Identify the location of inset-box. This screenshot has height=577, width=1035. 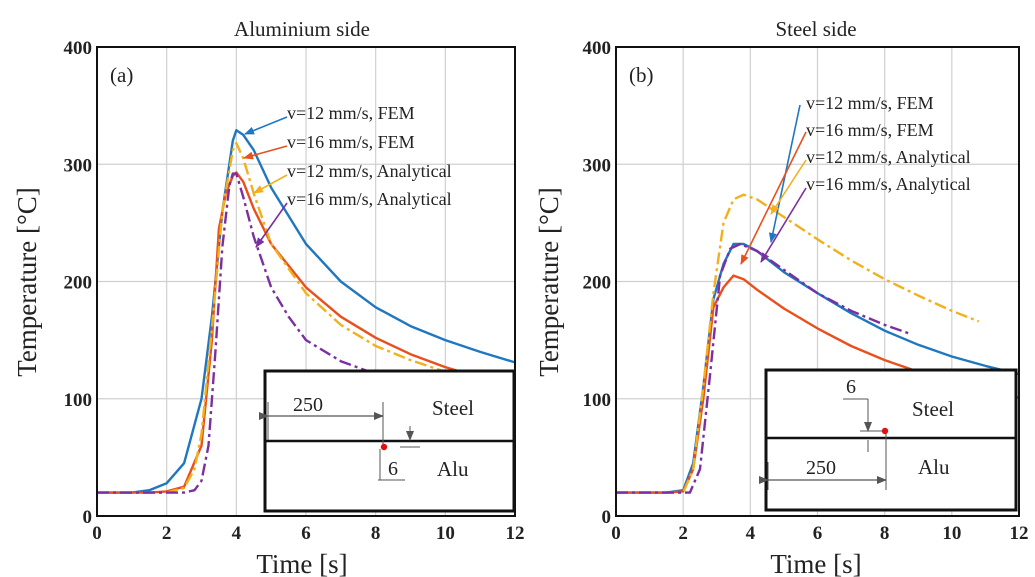
(891, 440).